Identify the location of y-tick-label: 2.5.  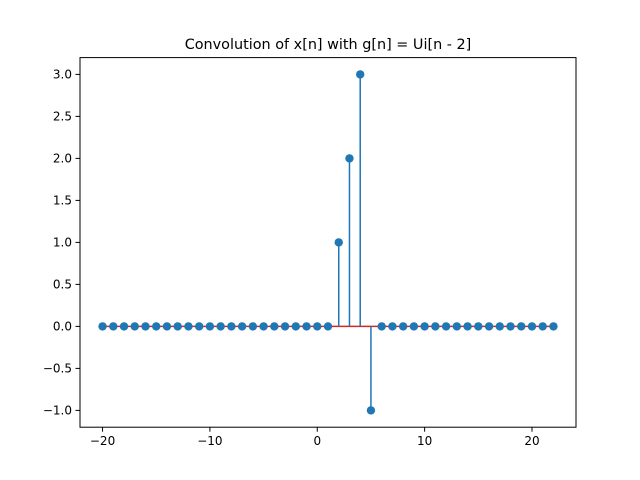
(62, 117).